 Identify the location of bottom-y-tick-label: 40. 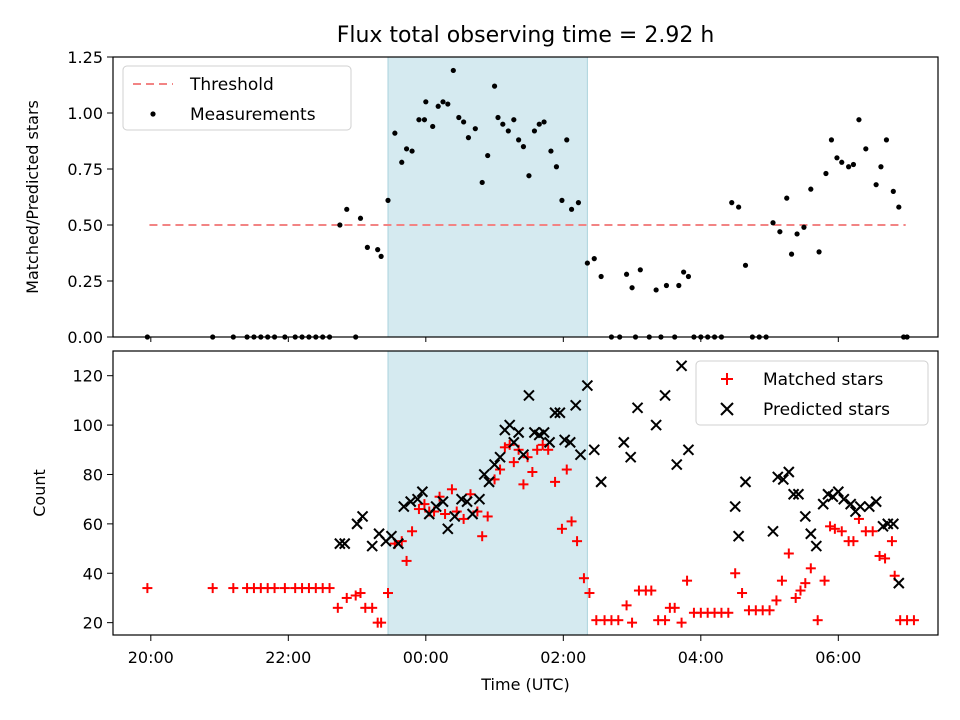
(93, 573).